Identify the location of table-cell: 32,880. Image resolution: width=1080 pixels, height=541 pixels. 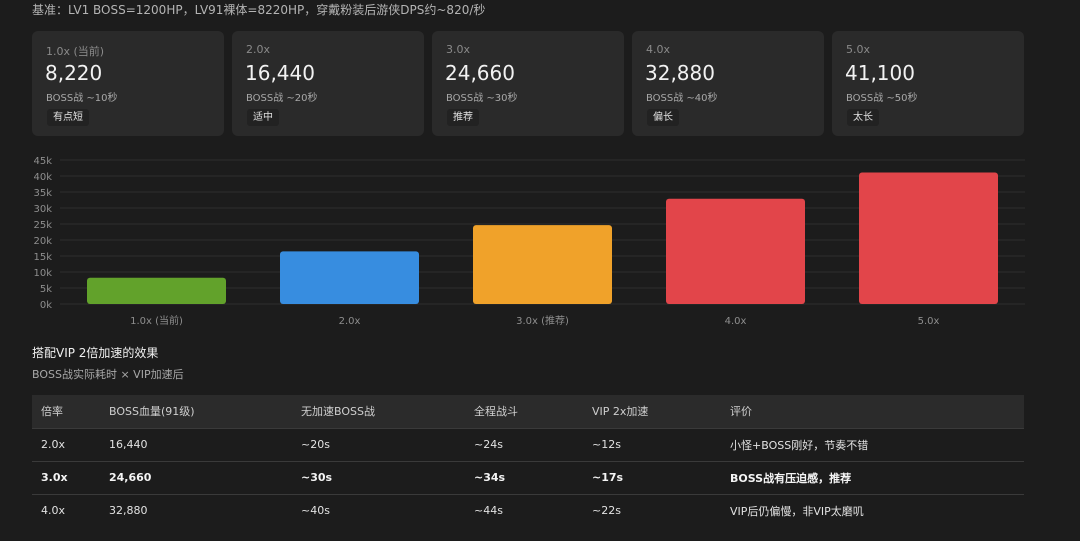
(205, 510).